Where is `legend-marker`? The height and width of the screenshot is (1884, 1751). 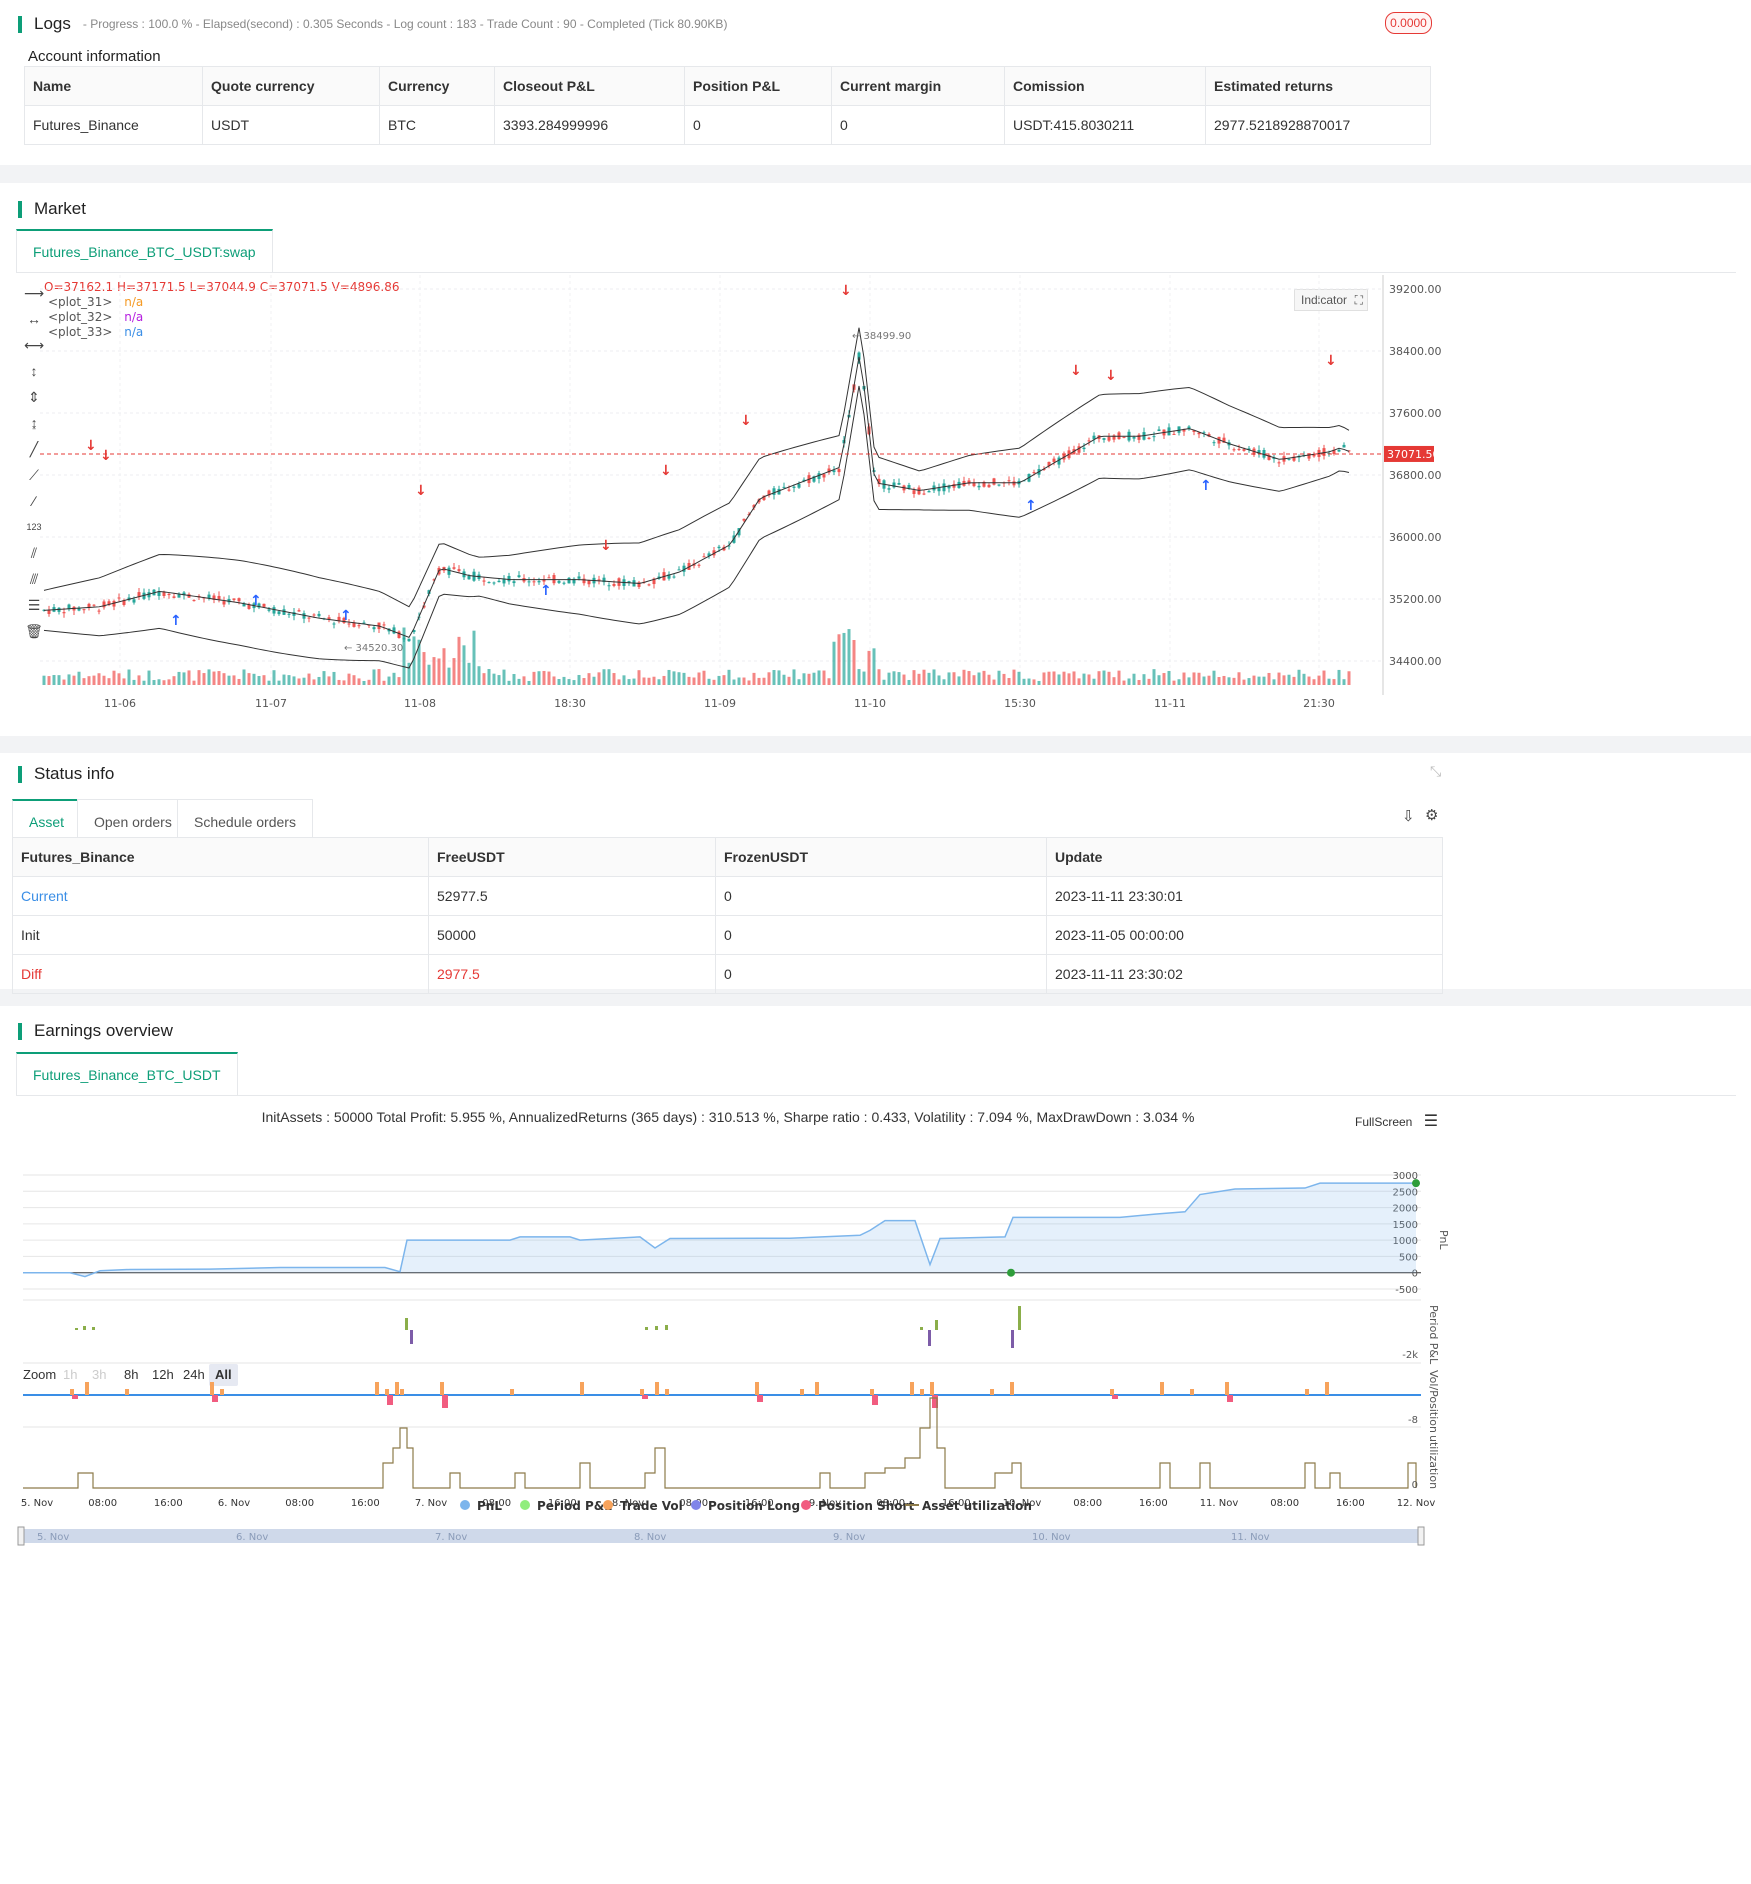 legend-marker is located at coordinates (465, 1505).